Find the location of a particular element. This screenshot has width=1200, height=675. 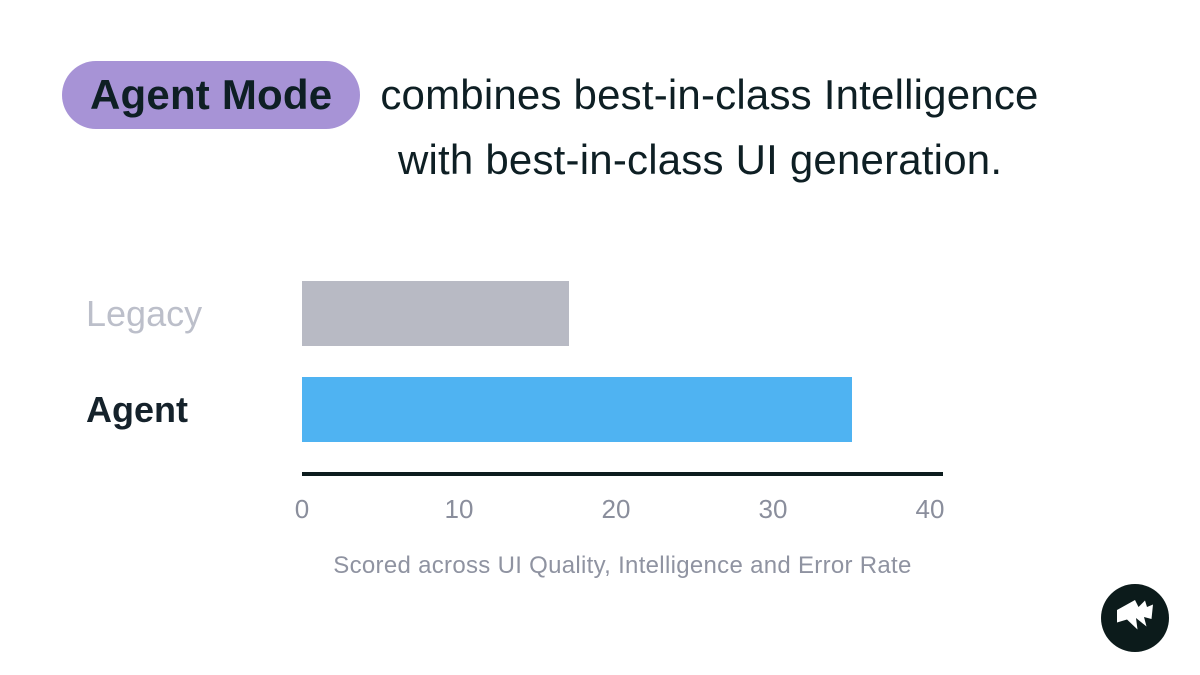

x-tick-0: 0 is located at coordinates (302, 509).